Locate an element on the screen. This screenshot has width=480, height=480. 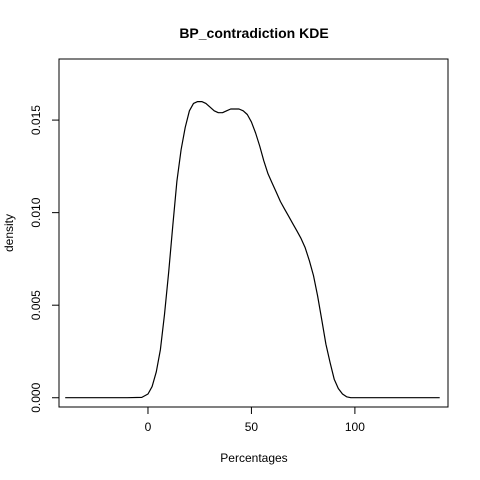
y-tick-label: 0.000 is located at coordinates (36, 397).